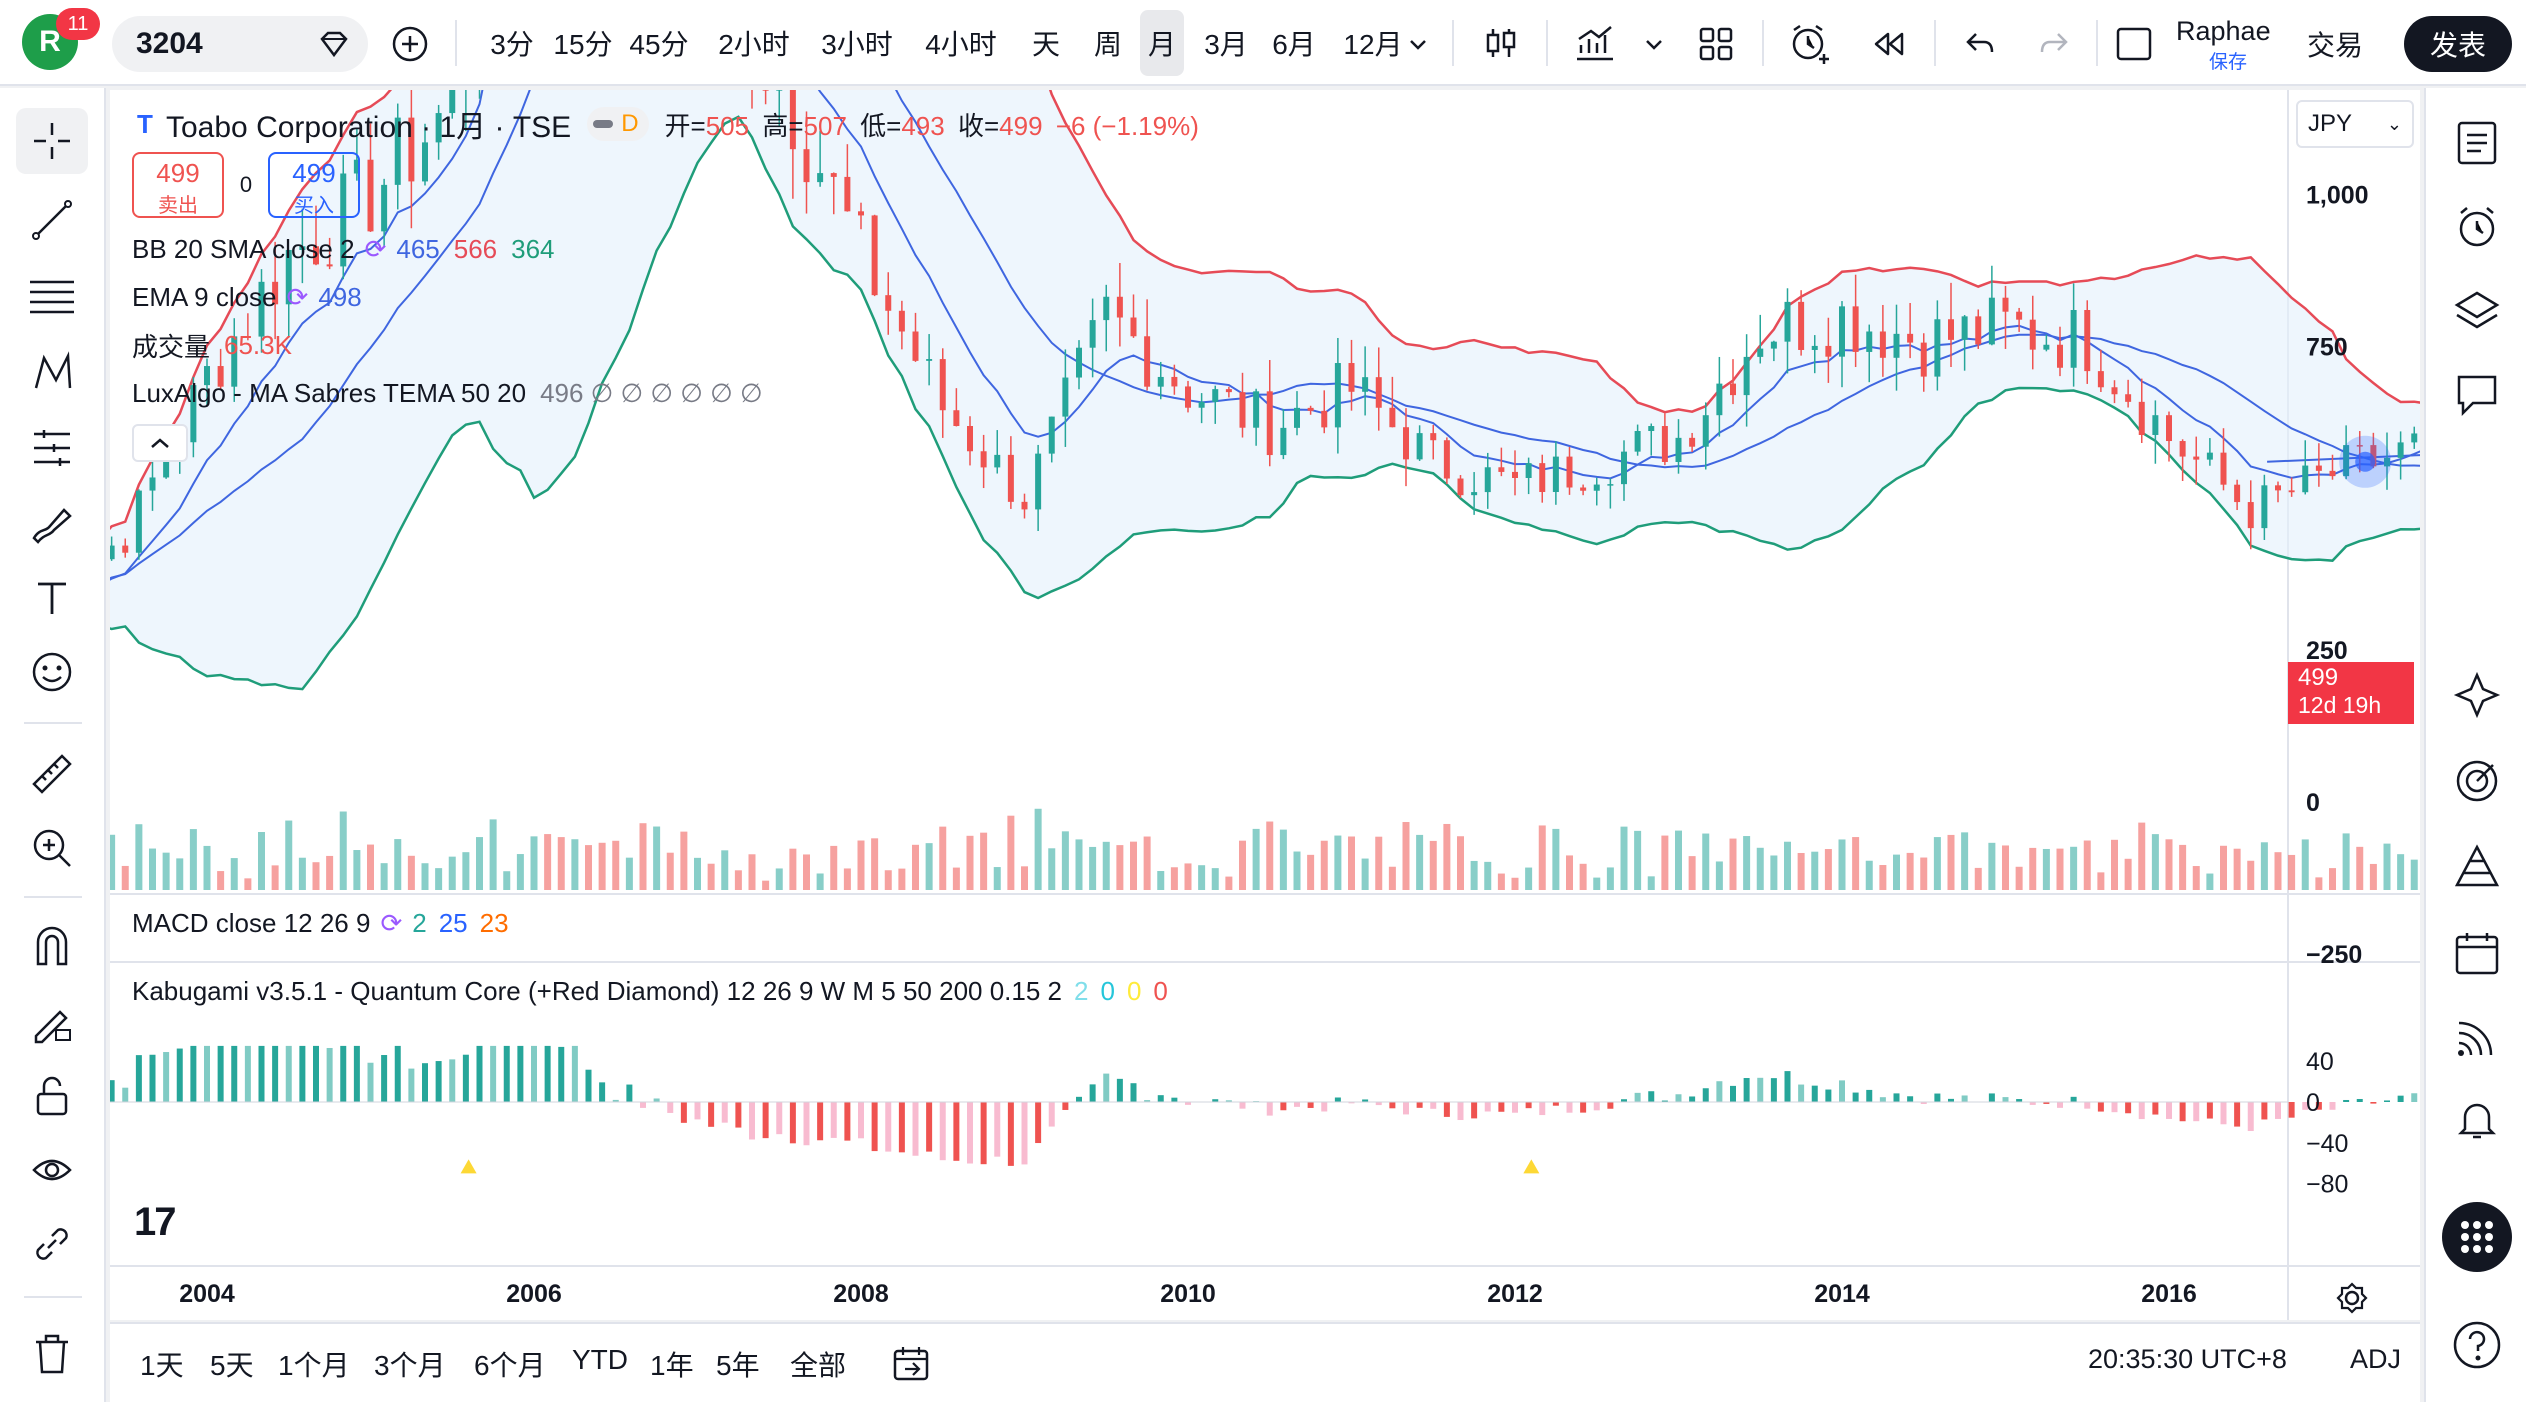  Describe the element at coordinates (510, 1365) in the screenshot. I see `range-4: 6个月` at that location.